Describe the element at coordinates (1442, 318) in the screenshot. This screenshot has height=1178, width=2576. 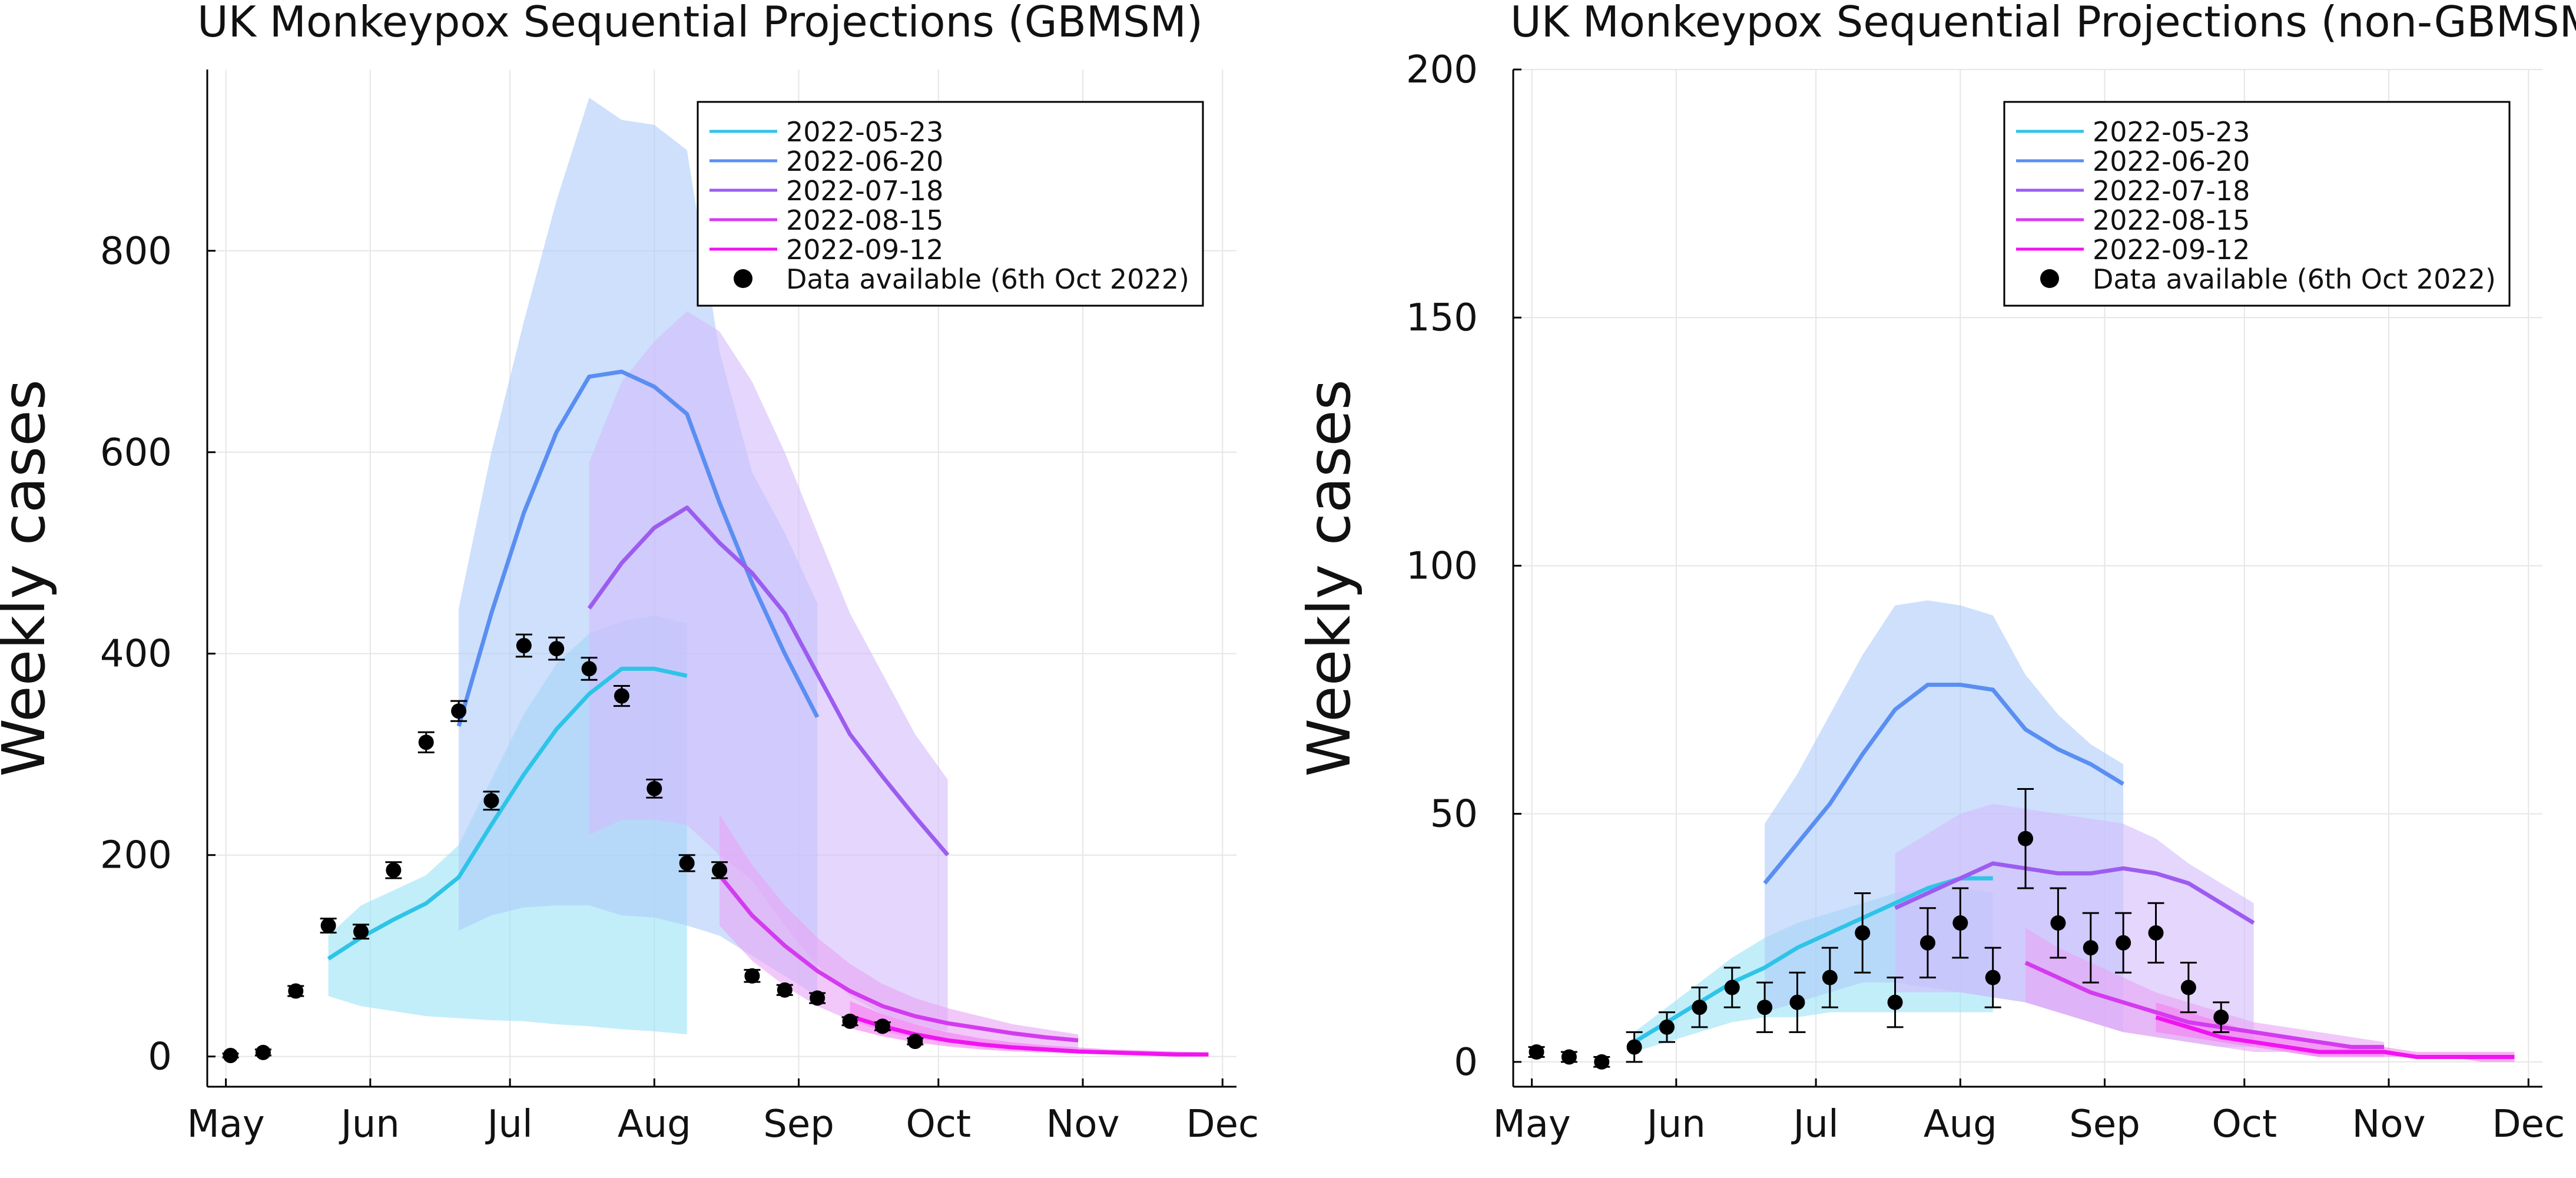
I see `y-tick-label: 150` at that location.